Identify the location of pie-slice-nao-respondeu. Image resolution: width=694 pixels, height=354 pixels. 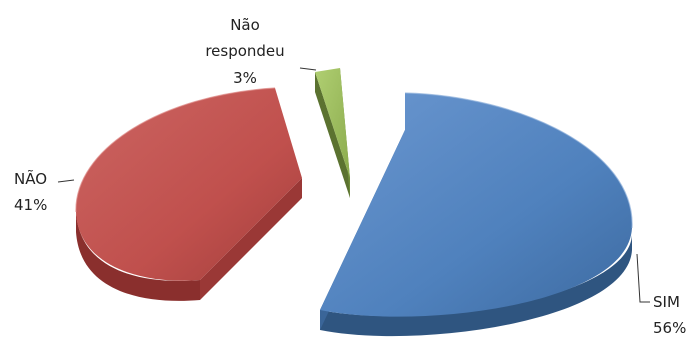
(332, 133).